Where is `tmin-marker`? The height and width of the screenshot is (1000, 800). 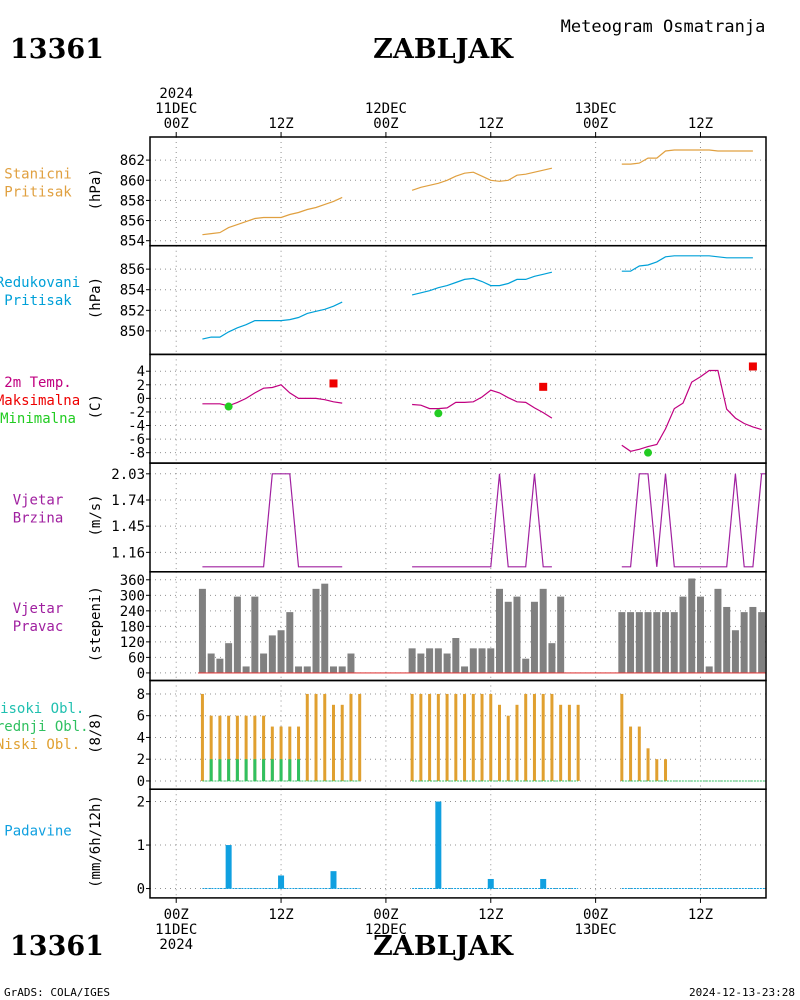
tmin-marker is located at coordinates (228, 406).